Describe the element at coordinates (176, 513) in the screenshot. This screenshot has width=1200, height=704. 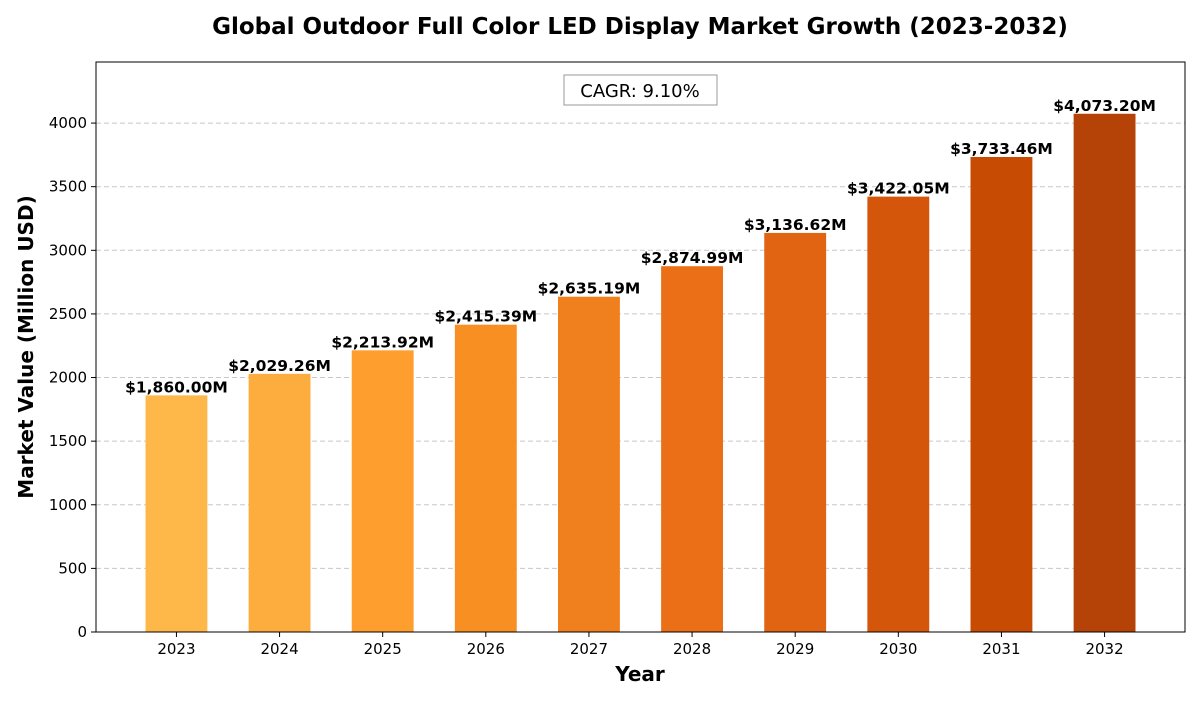
I see `bar-2023` at that location.